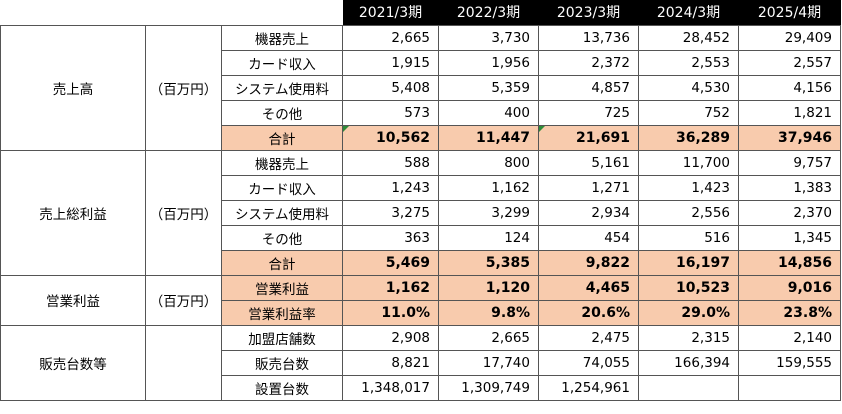 This screenshot has width=842, height=414. I want to click on cell: 3,299, so click(488, 212).